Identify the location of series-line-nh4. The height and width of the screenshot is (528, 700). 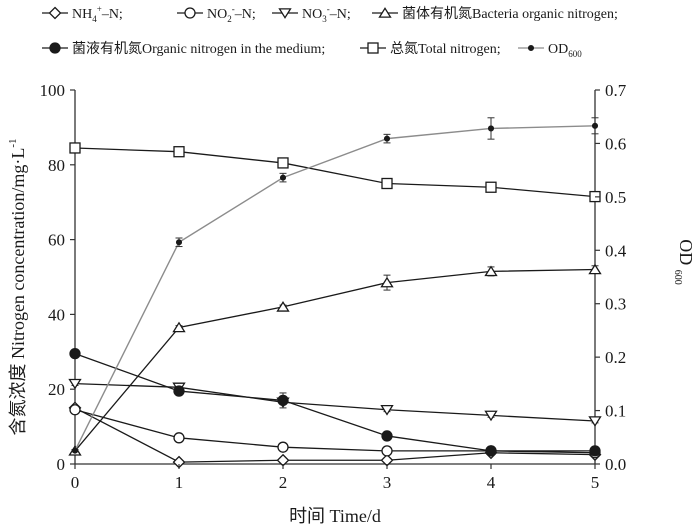
(335, 435).